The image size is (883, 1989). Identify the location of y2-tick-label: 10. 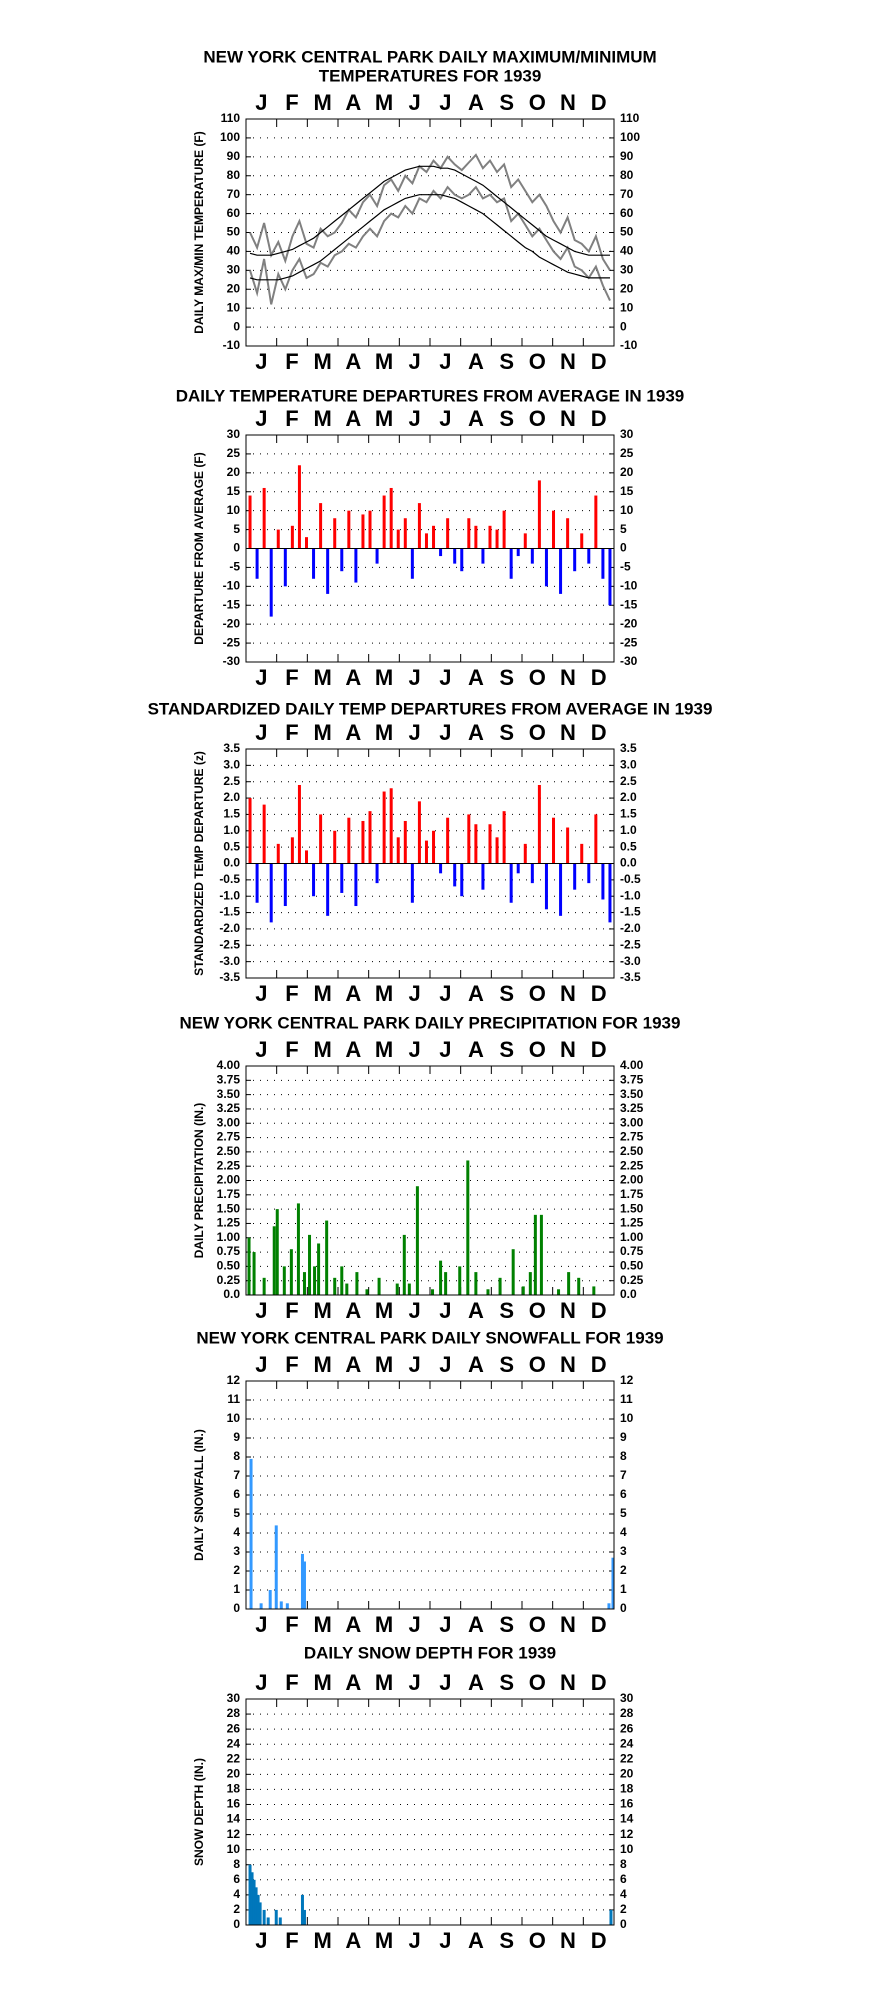
(627, 307).